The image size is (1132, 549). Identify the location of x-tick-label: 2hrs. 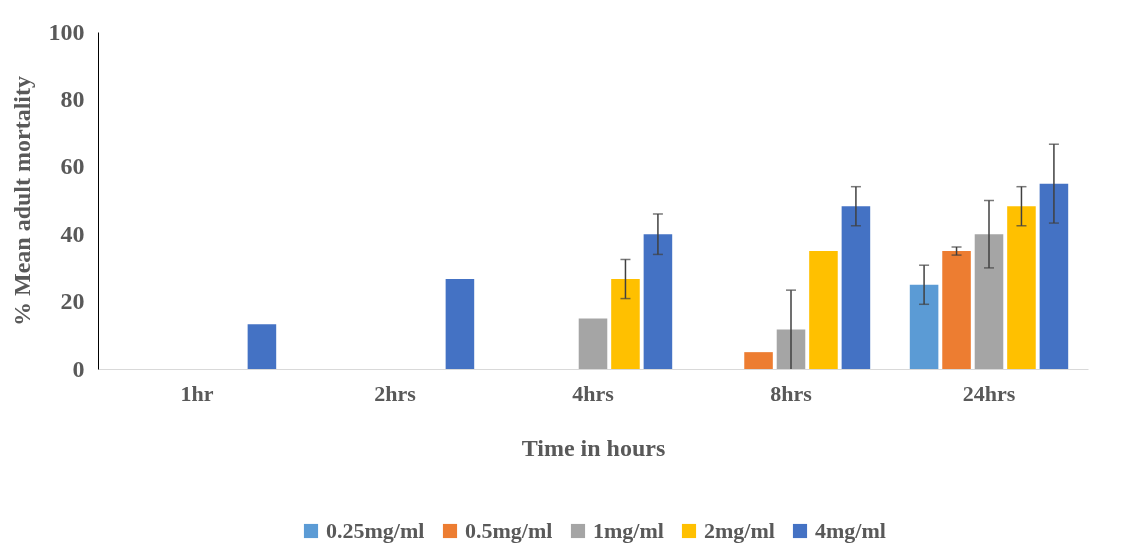
(395, 393).